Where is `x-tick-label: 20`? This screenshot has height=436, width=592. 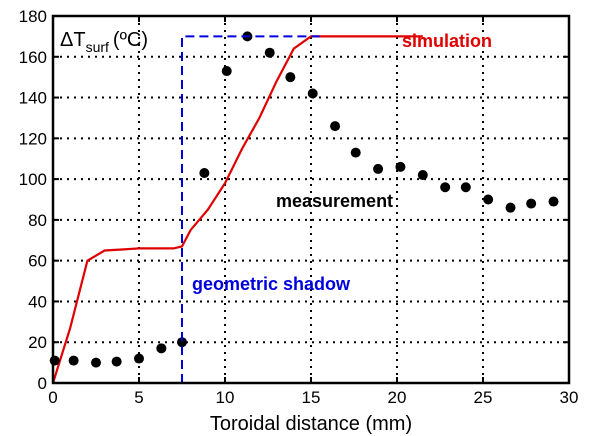 x-tick-label: 20 is located at coordinates (397, 397).